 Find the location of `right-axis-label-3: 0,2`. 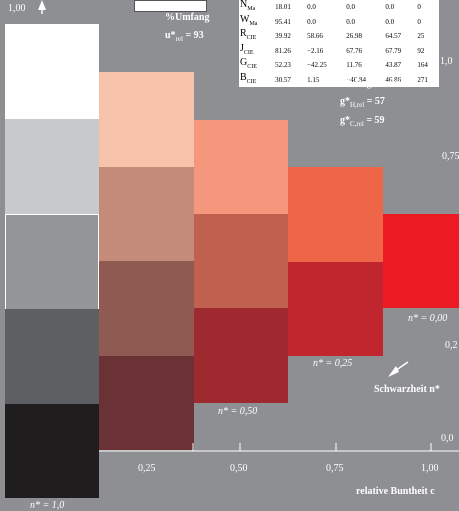

right-axis-label-3: 0,2 is located at coordinates (451, 345).